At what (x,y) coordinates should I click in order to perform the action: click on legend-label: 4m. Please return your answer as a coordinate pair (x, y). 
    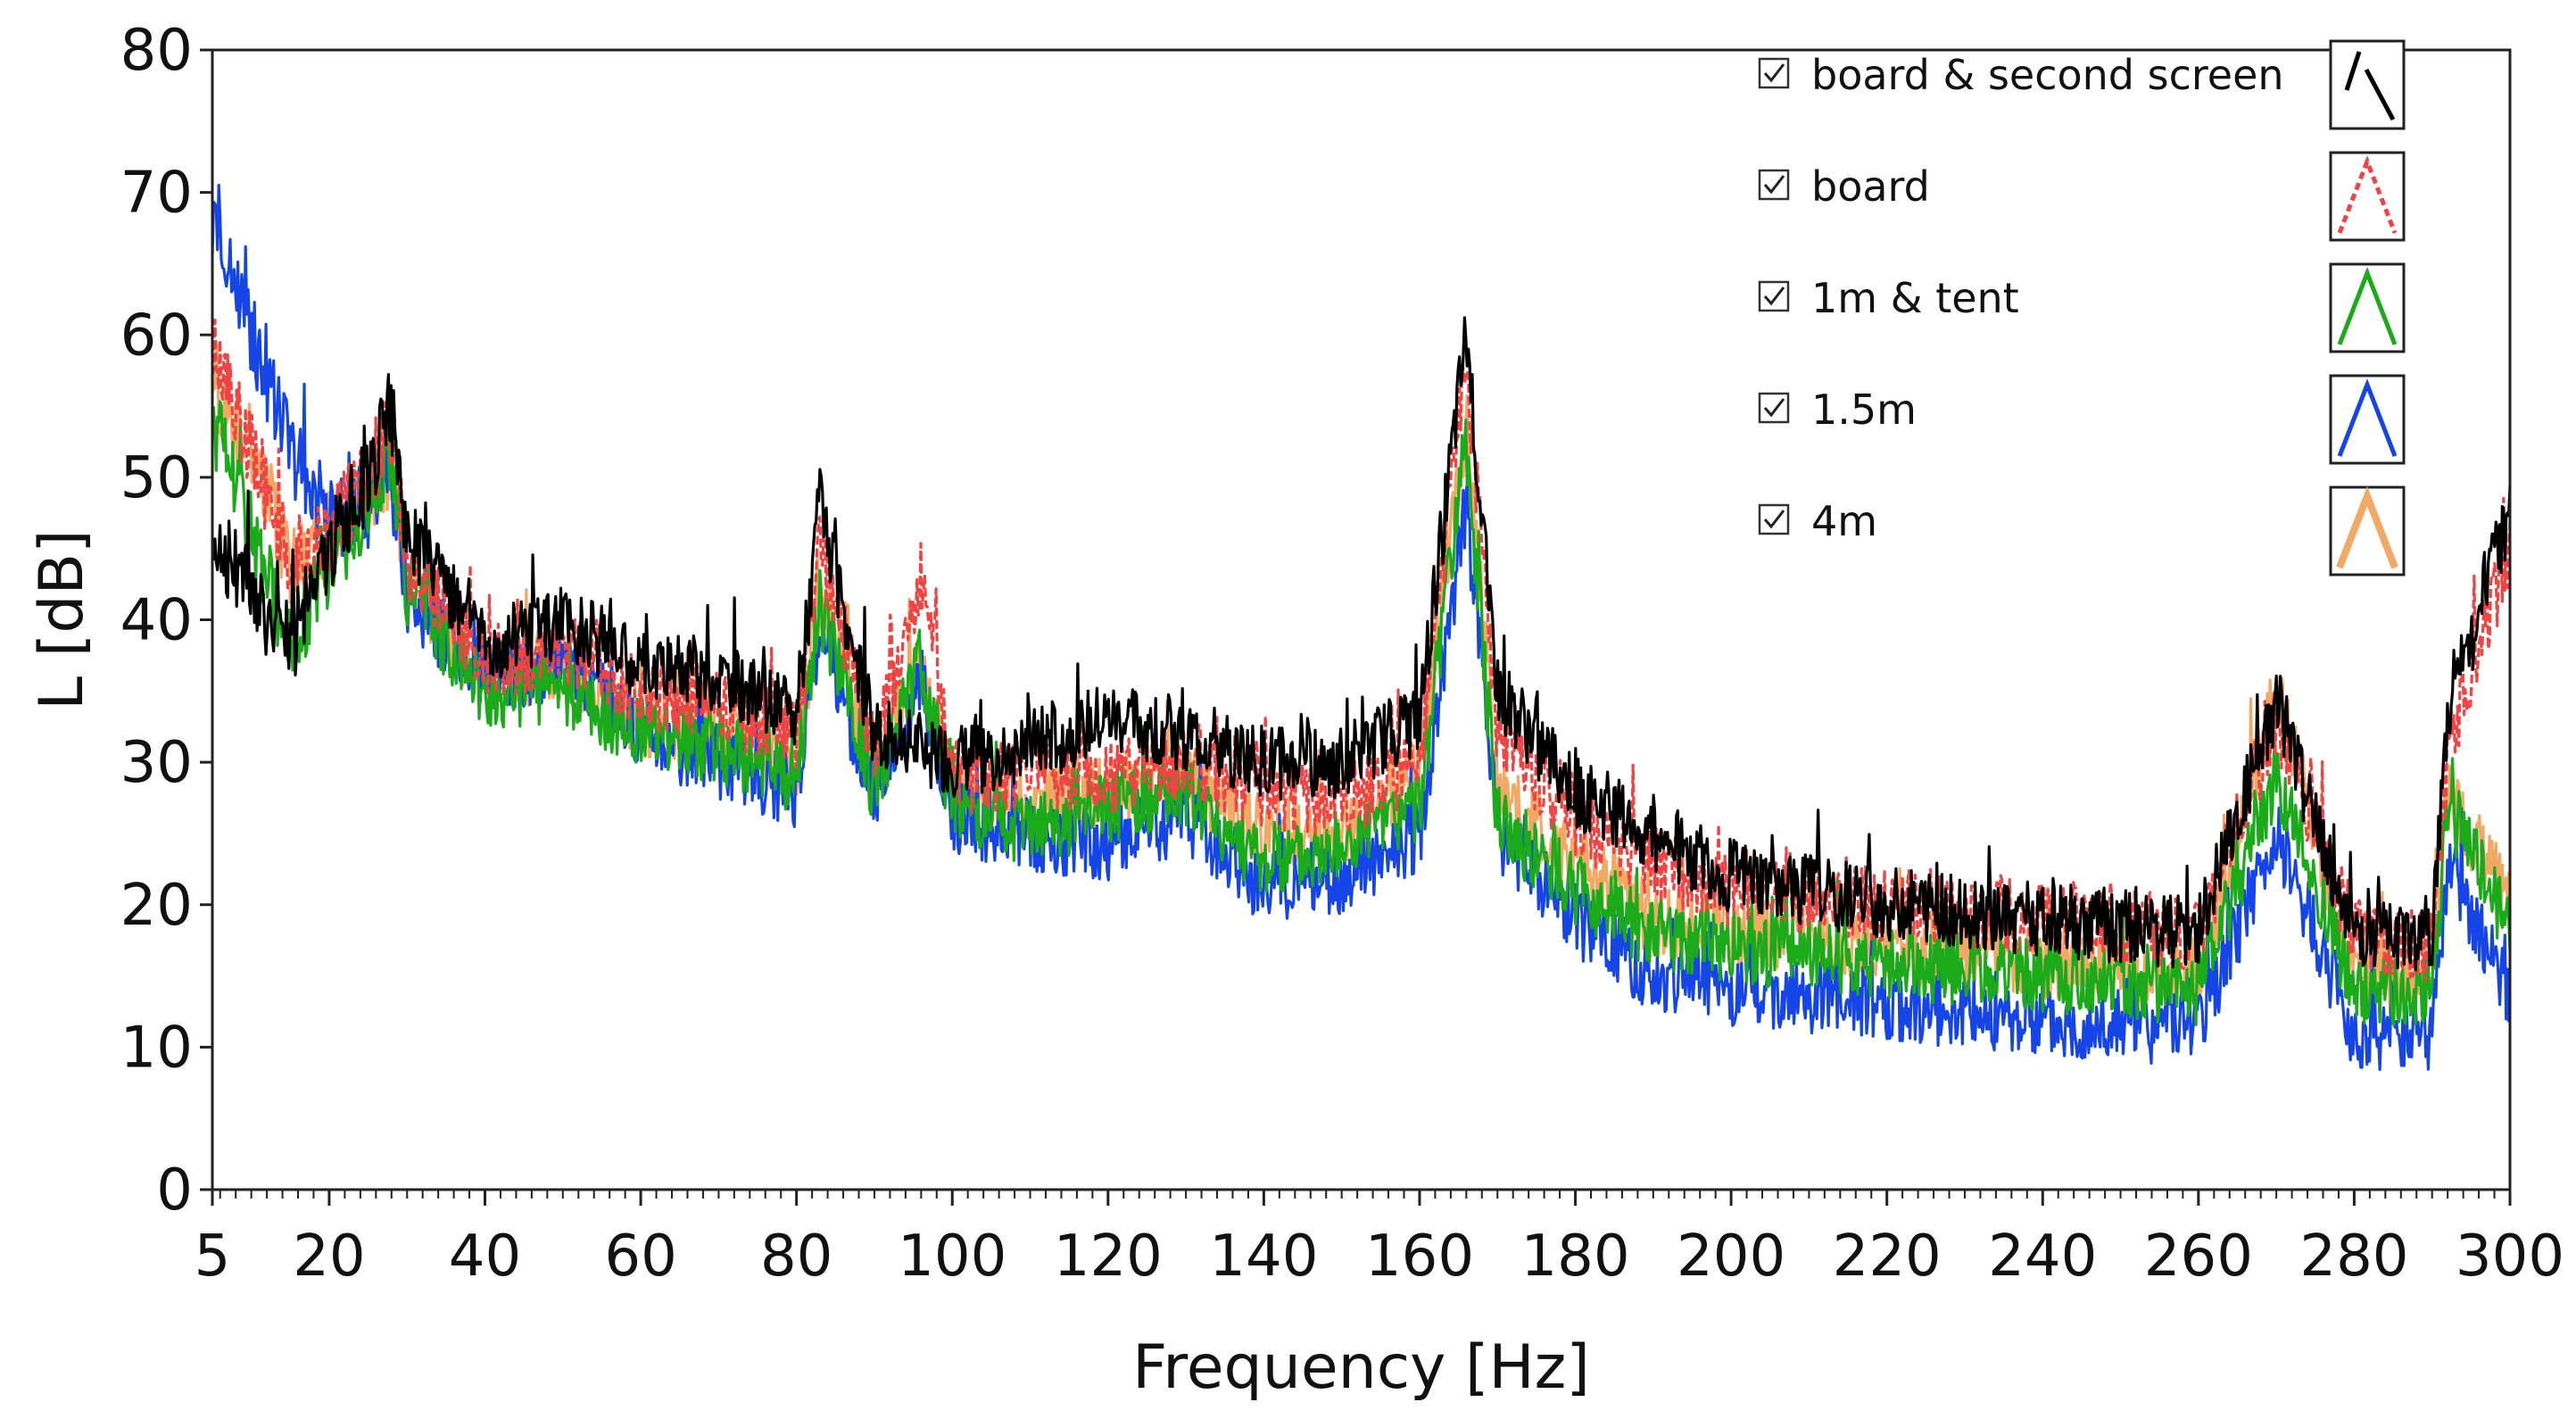
    Looking at the image, I should click on (1844, 521).